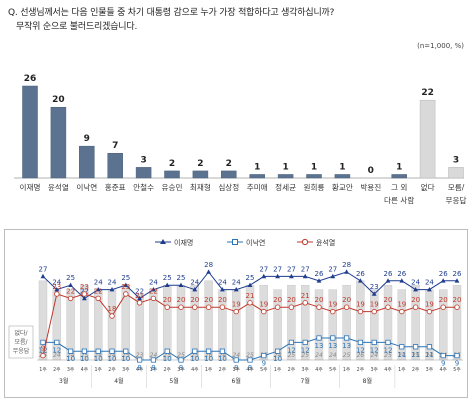 Image resolution: width=474 pixels, height=402 pixels. Describe the element at coordinates (374, 287) in the screenshot. I see `data-label: 23` at that location.